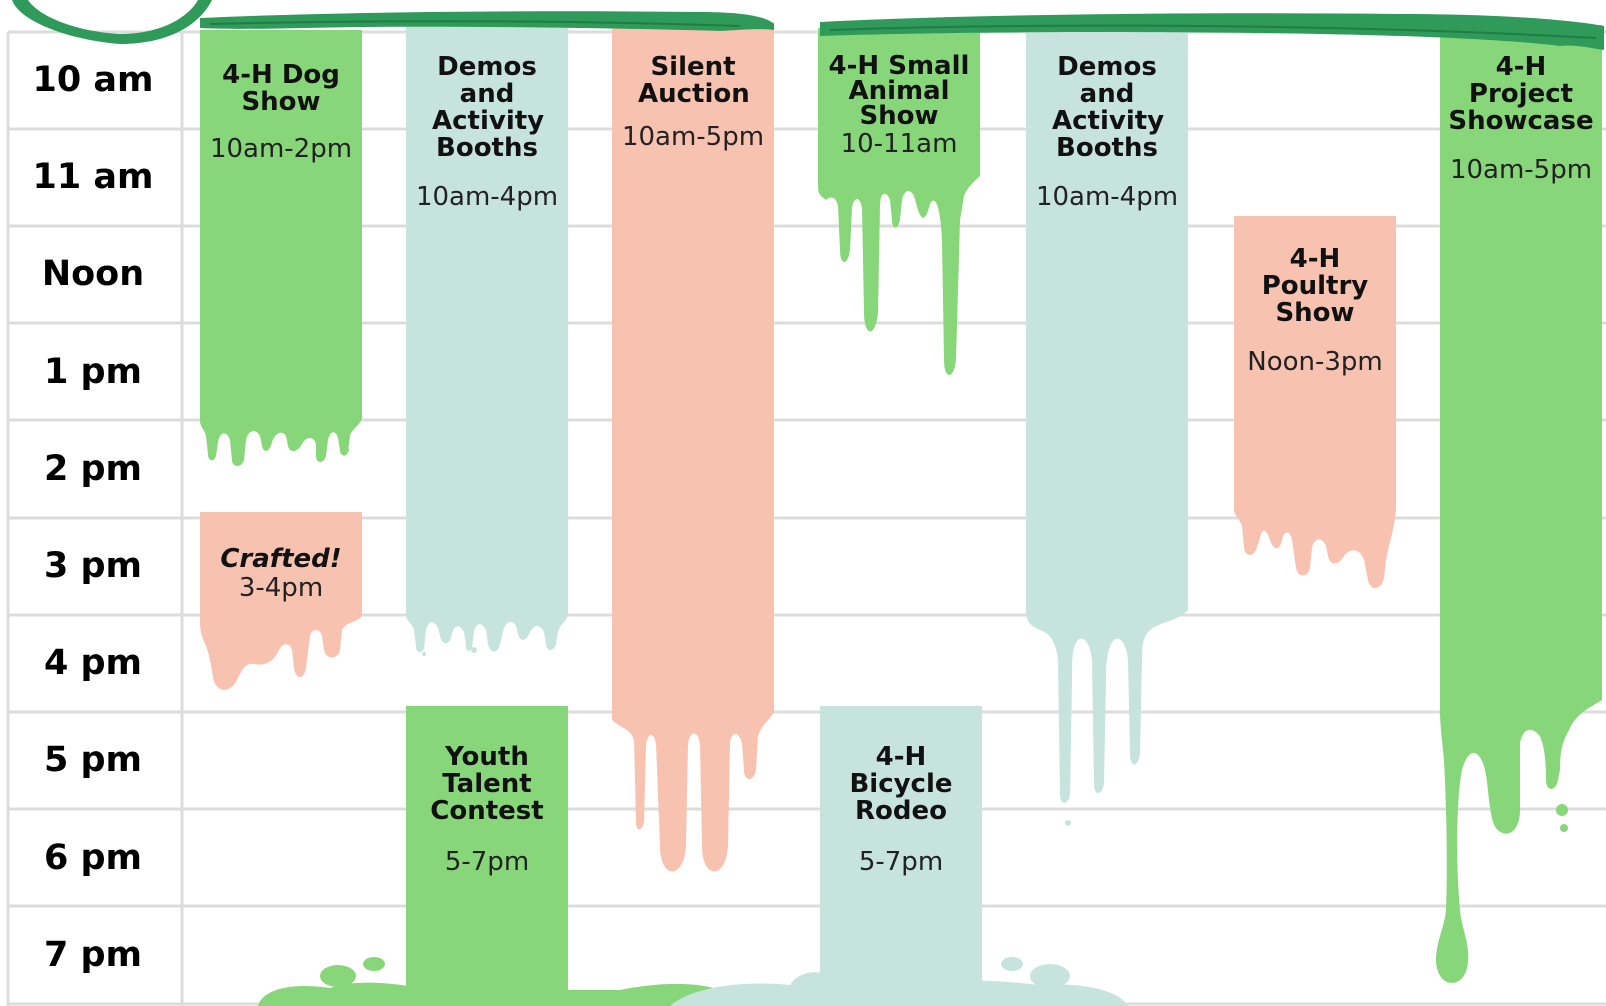 The image size is (1606, 1006). I want to click on time-label-6pm: 6 pm, so click(93, 858).